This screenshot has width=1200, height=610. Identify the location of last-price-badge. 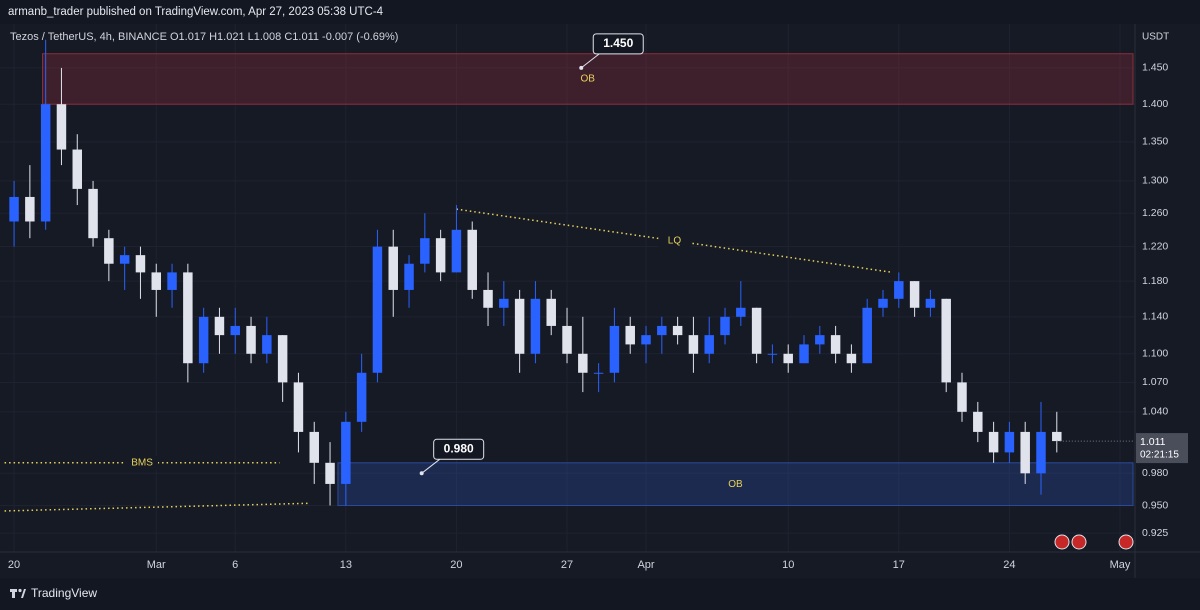
(1162, 448).